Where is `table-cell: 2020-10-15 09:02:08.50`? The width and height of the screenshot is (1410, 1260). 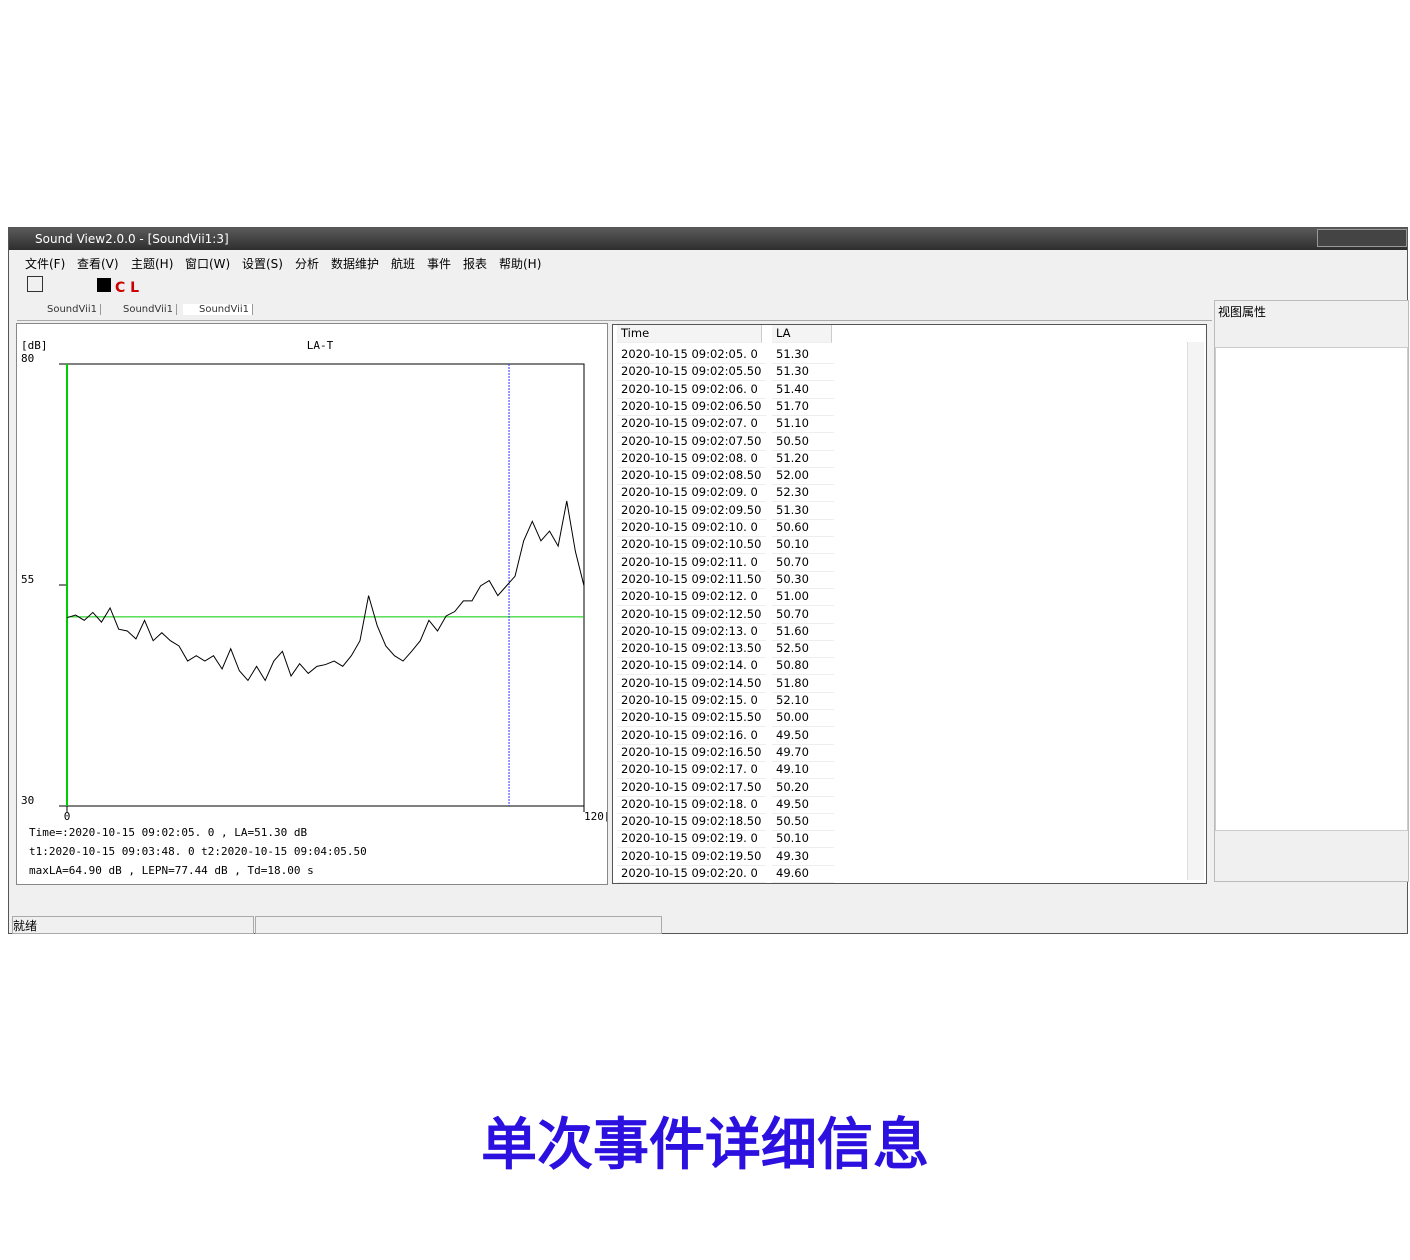
table-cell: 2020-10-15 09:02:08.50 is located at coordinates (691, 476).